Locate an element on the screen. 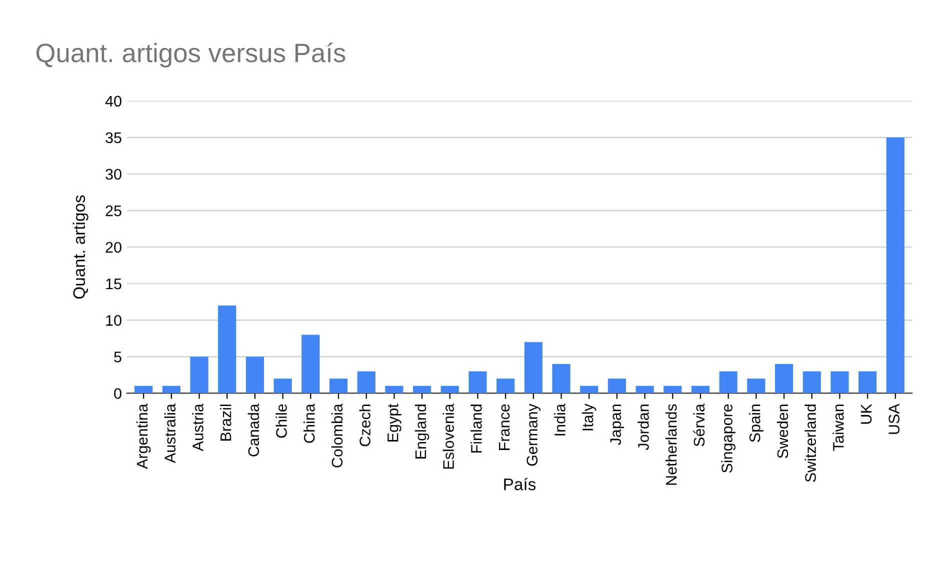 The height and width of the screenshot is (580, 926). y-tick-label: 35 is located at coordinates (114, 138).